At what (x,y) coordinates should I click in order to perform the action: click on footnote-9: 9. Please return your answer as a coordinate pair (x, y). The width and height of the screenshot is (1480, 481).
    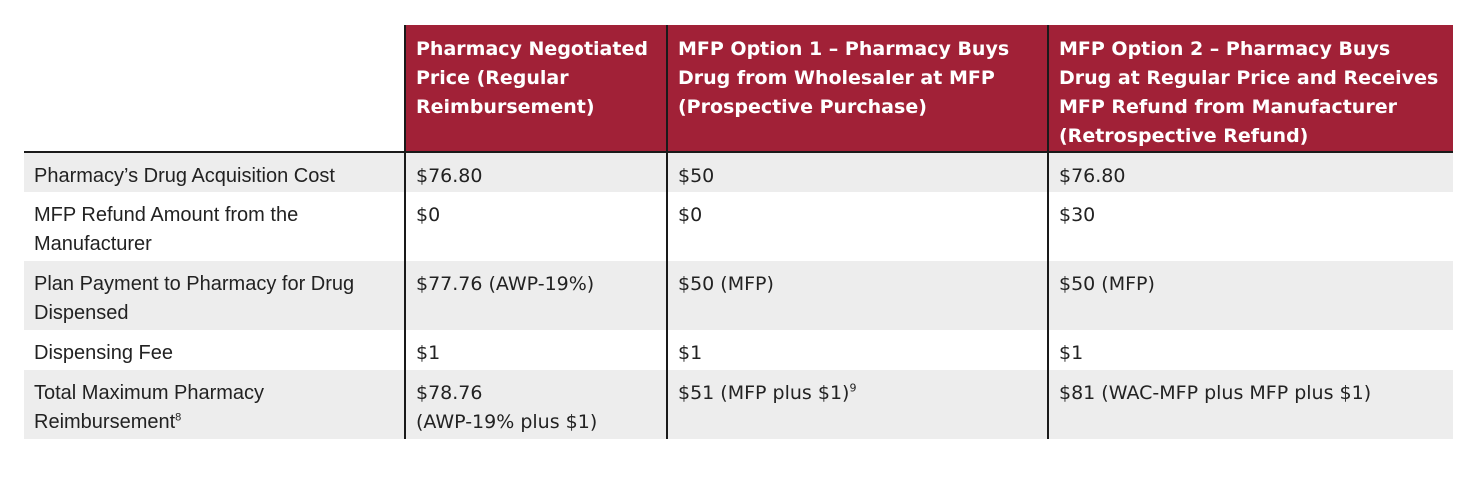
    Looking at the image, I should click on (853, 388).